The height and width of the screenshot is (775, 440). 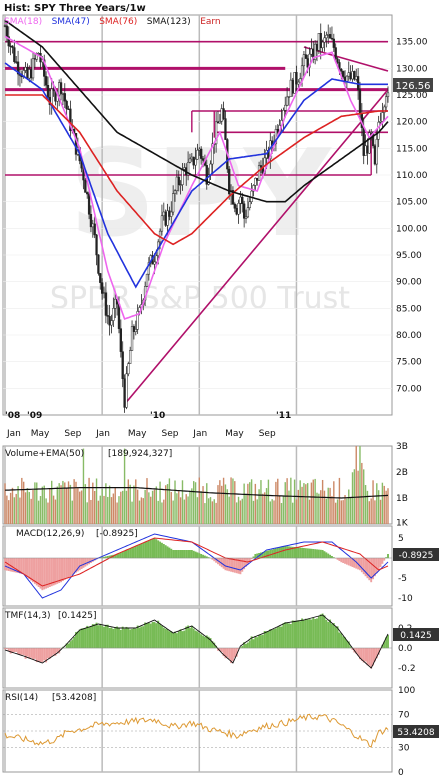 I want to click on last-price-box, so click(x=413, y=85).